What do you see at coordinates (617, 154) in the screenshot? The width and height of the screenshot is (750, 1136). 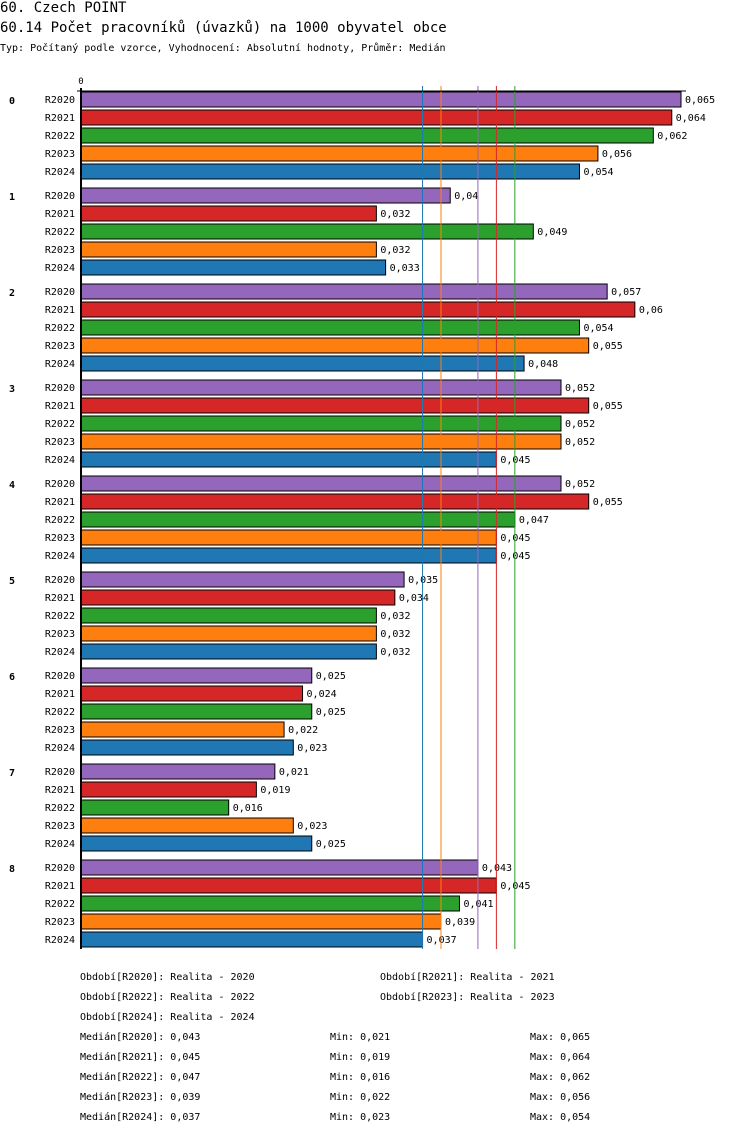 I see `data-label: 0,056` at bounding box center [617, 154].